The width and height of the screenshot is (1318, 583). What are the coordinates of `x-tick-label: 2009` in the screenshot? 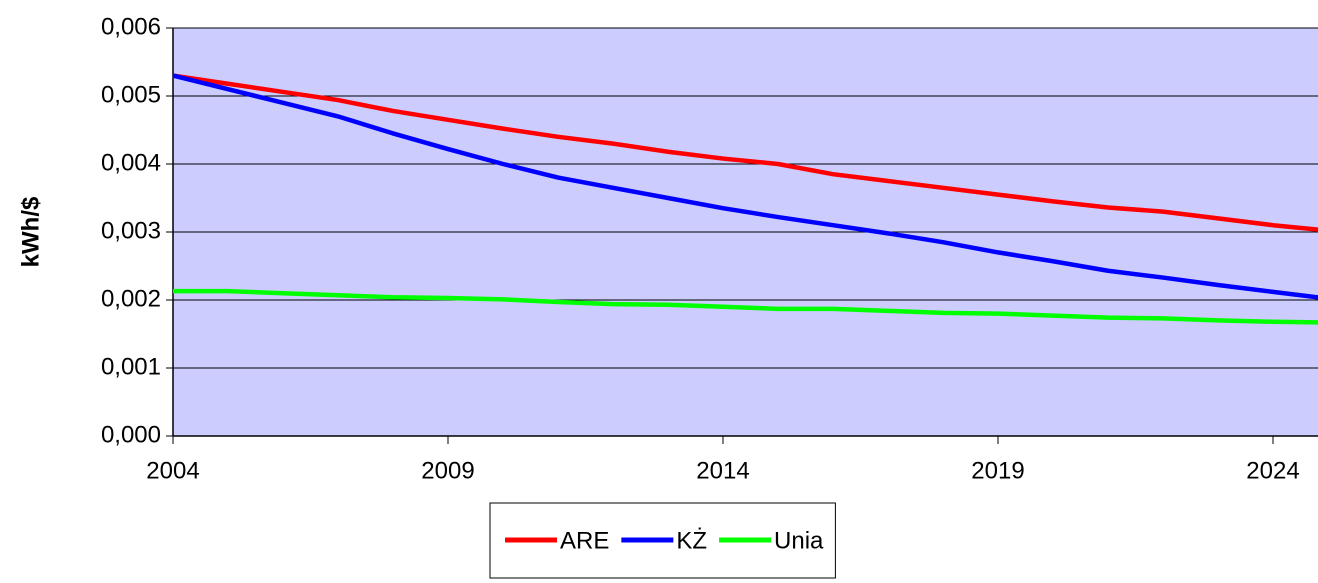 It's located at (447, 470).